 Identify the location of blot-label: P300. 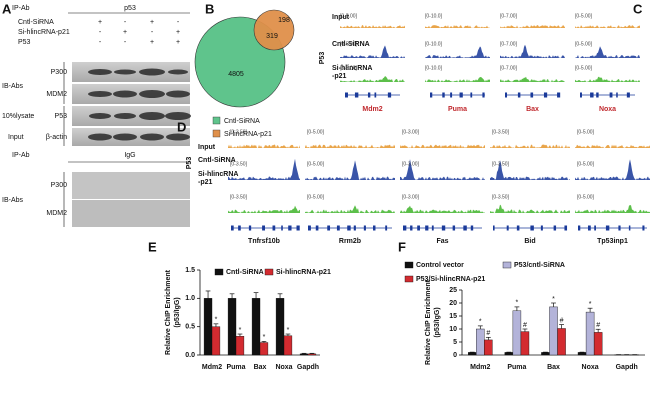
(59, 185).